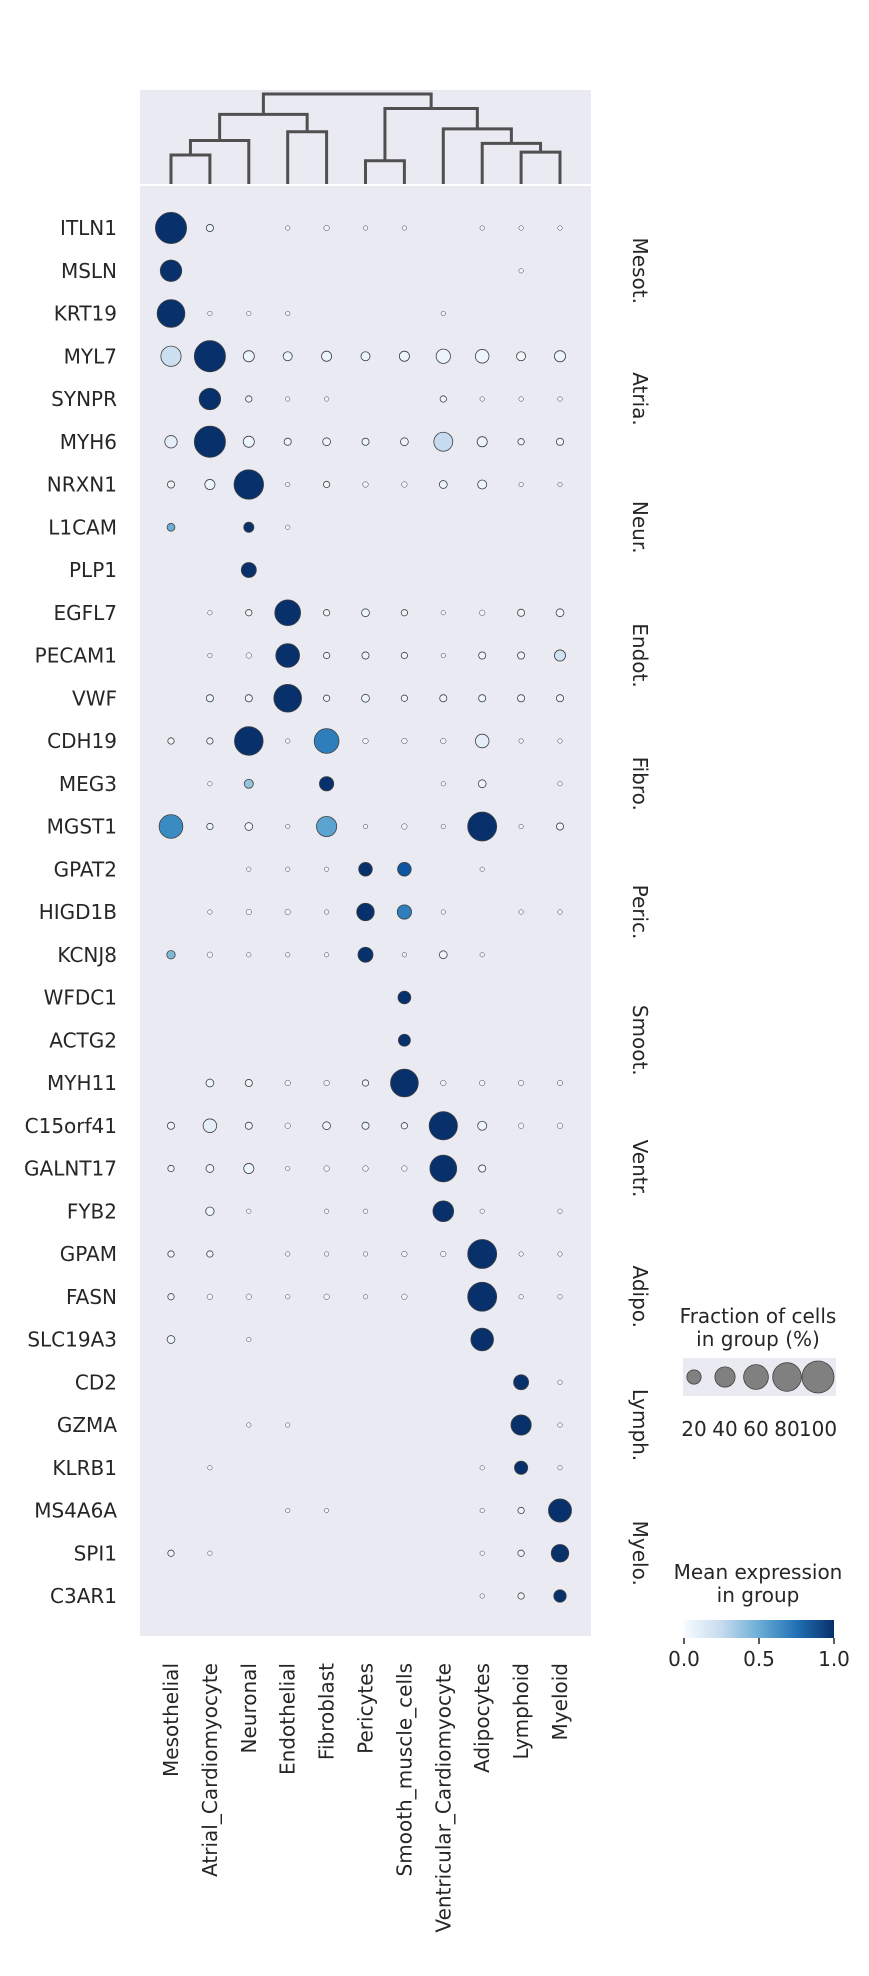  I want to click on dot-GPAT2-Neuronal, so click(249, 869).